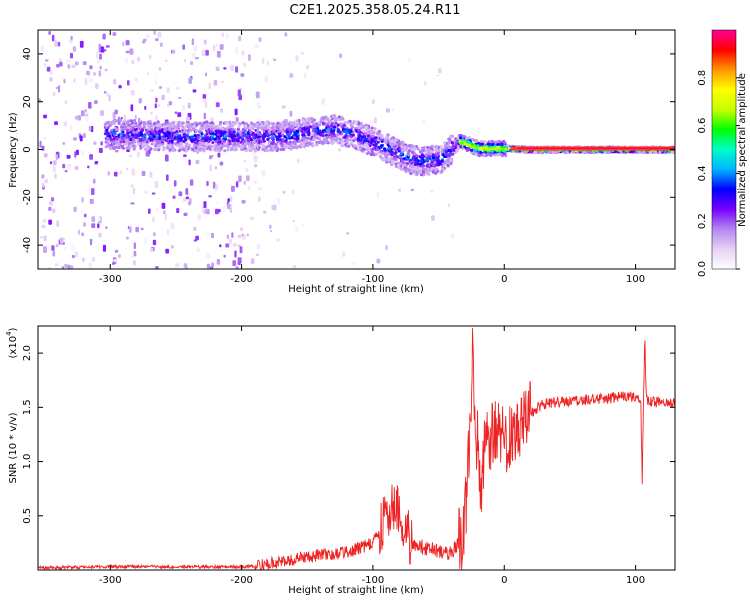  Describe the element at coordinates (373, 580) in the screenshot. I see `x-tick-label: -100` at that location.